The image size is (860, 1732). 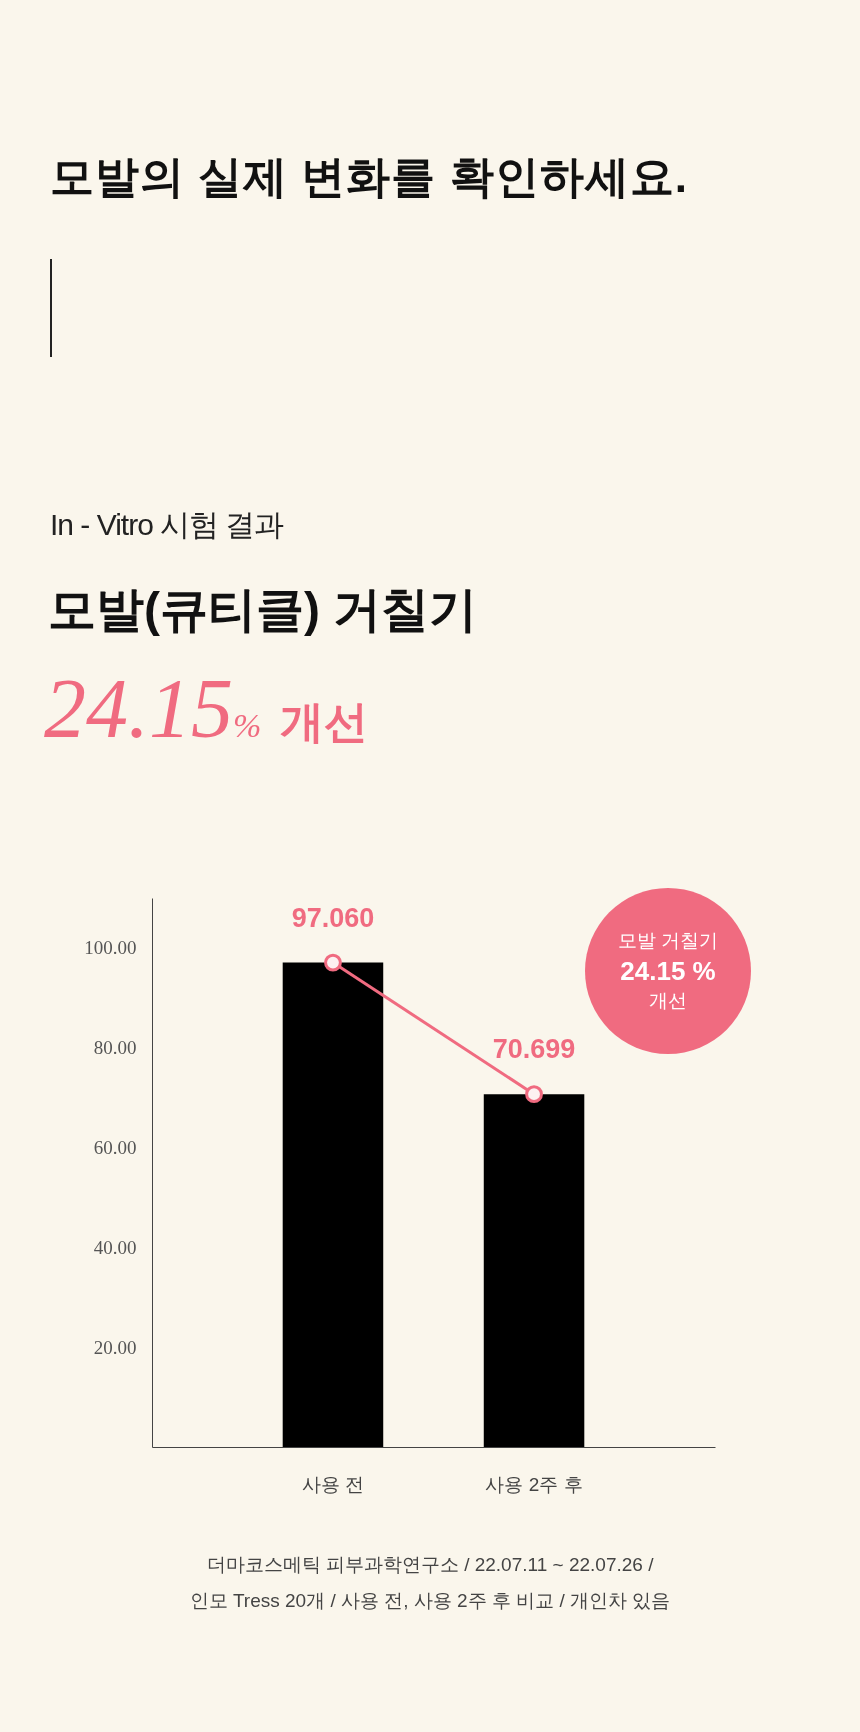 What do you see at coordinates (263, 610) in the screenshot?
I see `text: 모발(큐티클) 거칠기` at bounding box center [263, 610].